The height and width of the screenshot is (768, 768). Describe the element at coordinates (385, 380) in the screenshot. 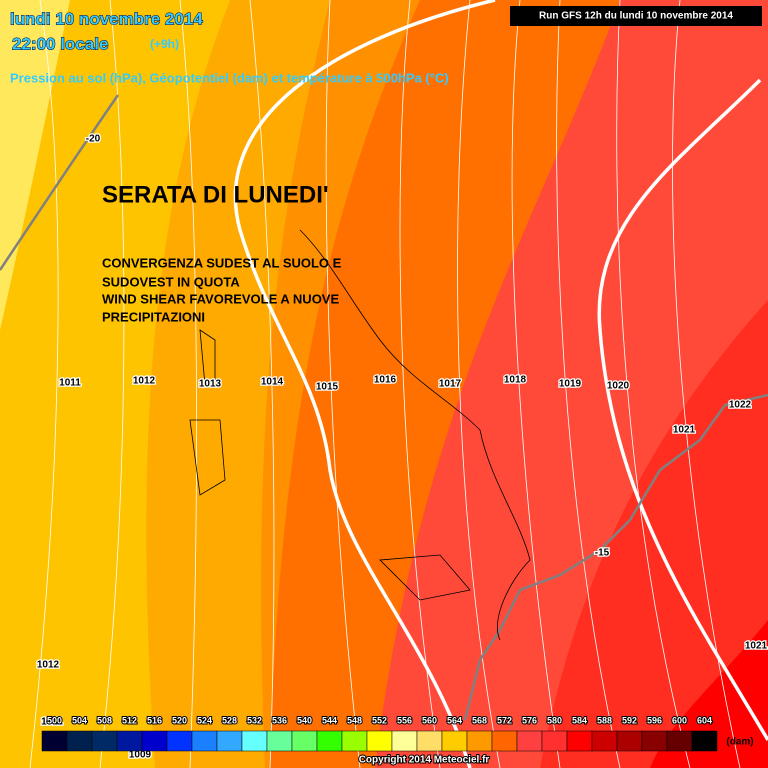

I see `isobar-label: 1016` at that location.